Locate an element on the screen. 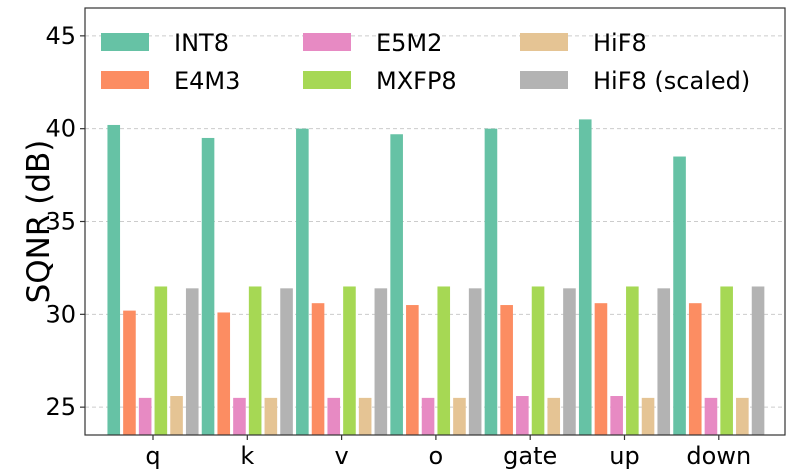 The image size is (793, 475). bar-hif8-up is located at coordinates (648, 416).